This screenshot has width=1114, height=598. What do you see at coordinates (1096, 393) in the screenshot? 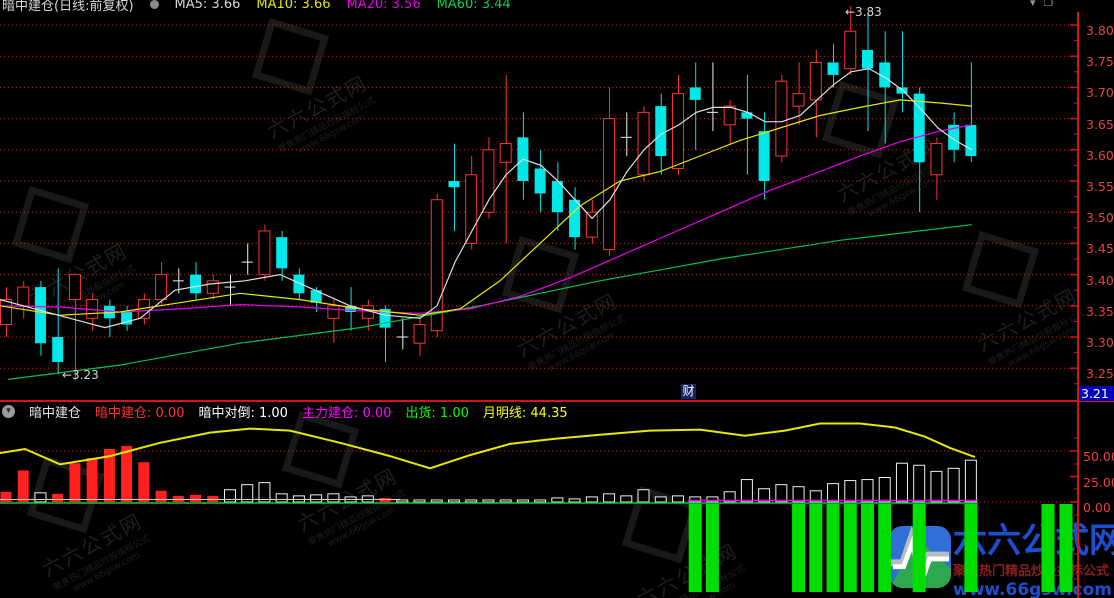
I see `axis-min-price-badge: 3.21` at bounding box center [1096, 393].